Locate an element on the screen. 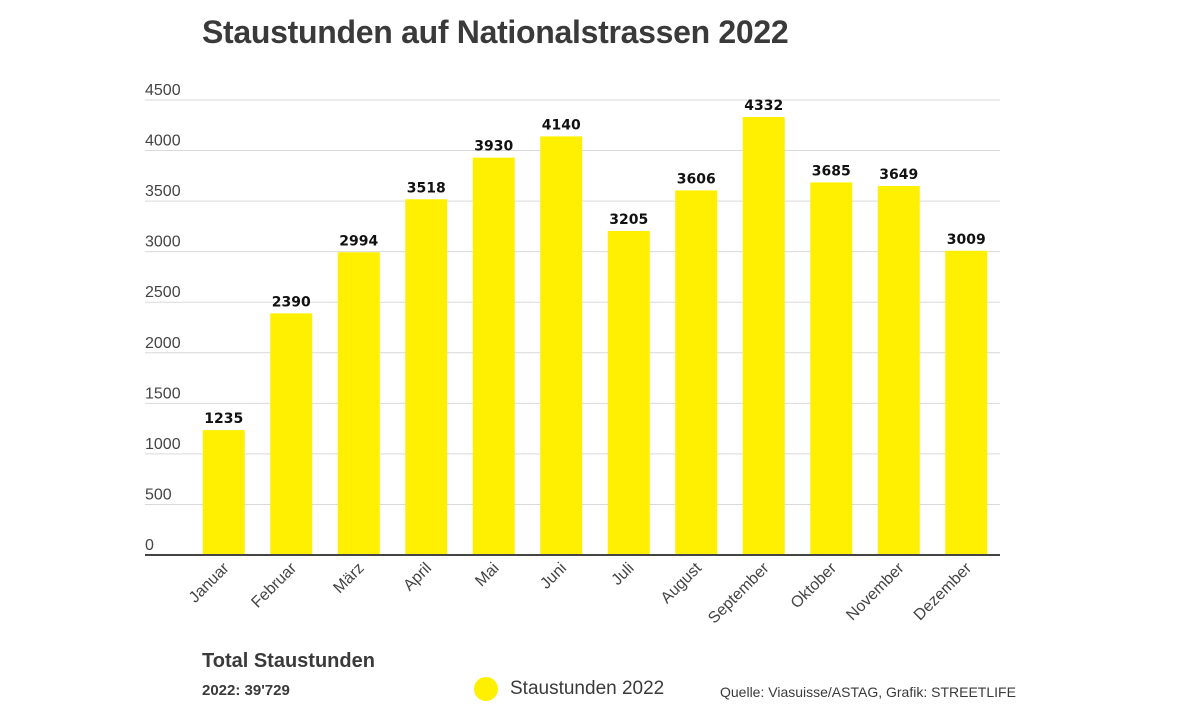  legend-swatch is located at coordinates (486, 689).